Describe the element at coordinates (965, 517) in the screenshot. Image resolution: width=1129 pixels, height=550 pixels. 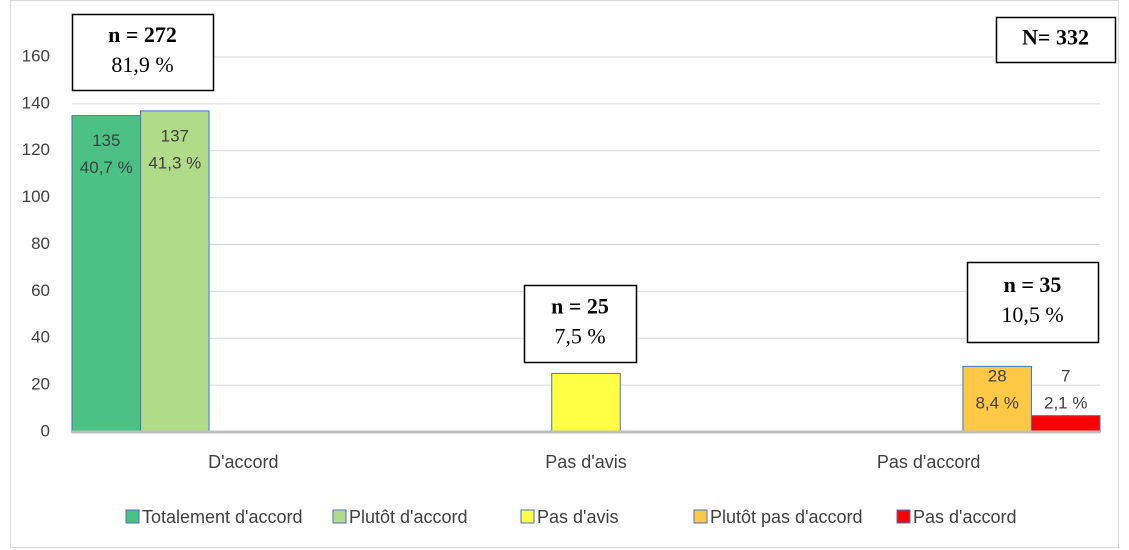
I see `legend-label: Pas d'accord` at that location.